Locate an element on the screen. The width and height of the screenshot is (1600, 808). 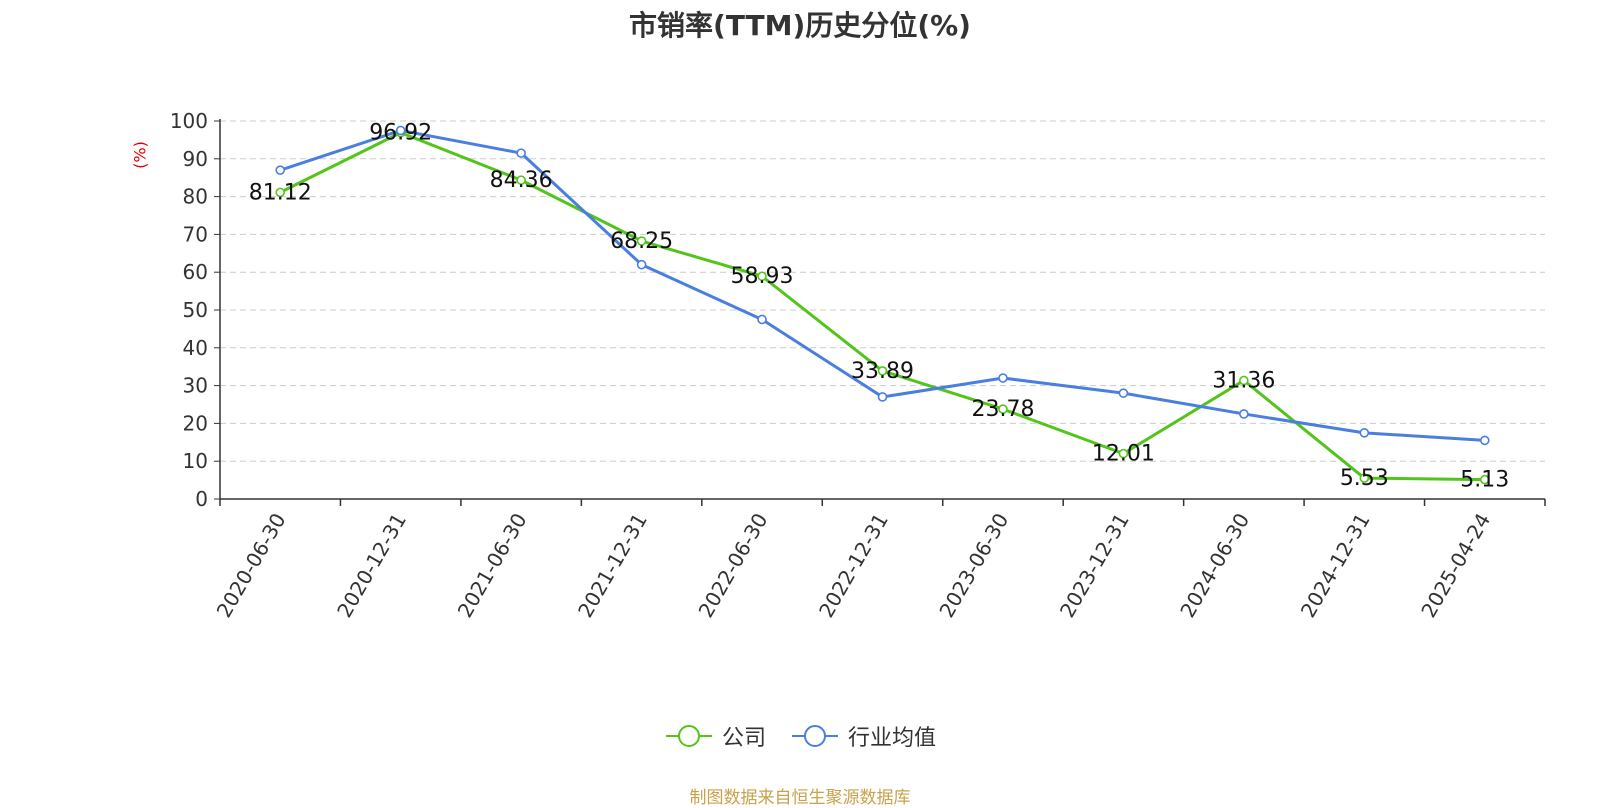
x-tick-label: 2023-12-31 is located at coordinates (1094, 565).